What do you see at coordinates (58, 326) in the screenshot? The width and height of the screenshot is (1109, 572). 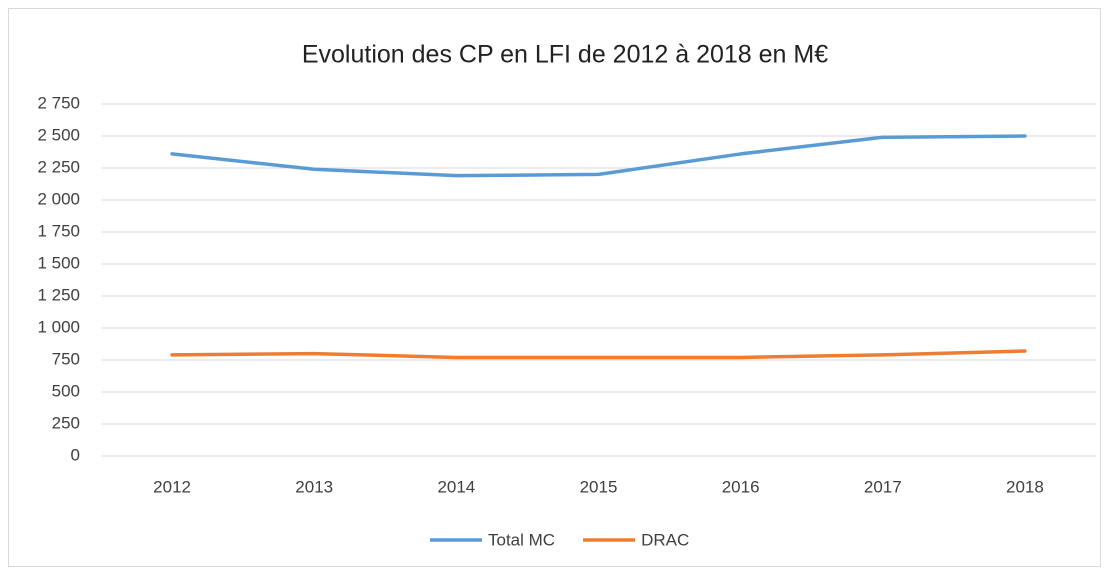 I see `y-tick-label: 1 000` at bounding box center [58, 326].